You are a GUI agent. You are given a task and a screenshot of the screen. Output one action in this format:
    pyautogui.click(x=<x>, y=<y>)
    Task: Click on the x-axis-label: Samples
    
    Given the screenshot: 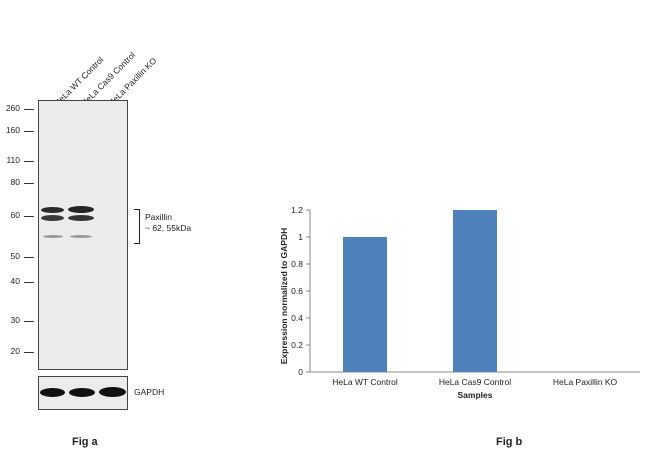 What is the action you would take?
    pyautogui.click(x=475, y=395)
    